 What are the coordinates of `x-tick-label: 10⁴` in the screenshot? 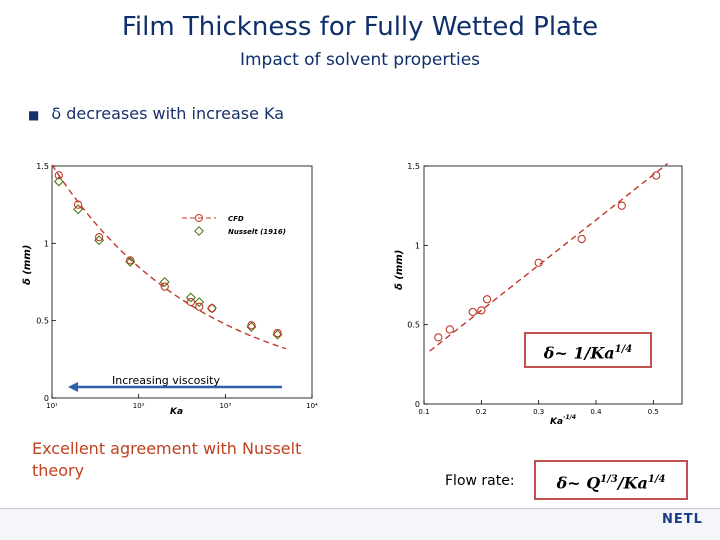 It's located at (312, 406).